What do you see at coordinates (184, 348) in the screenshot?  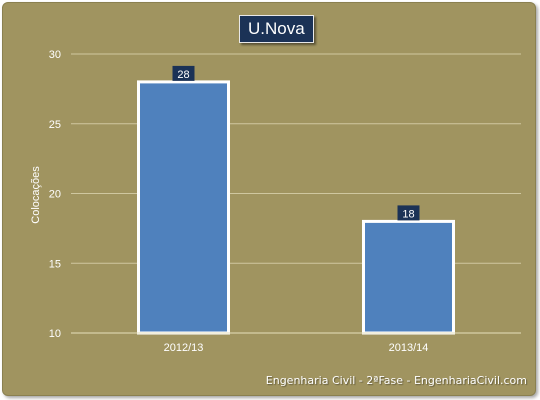 I see `x-tick-label: 2012/13` at bounding box center [184, 348].